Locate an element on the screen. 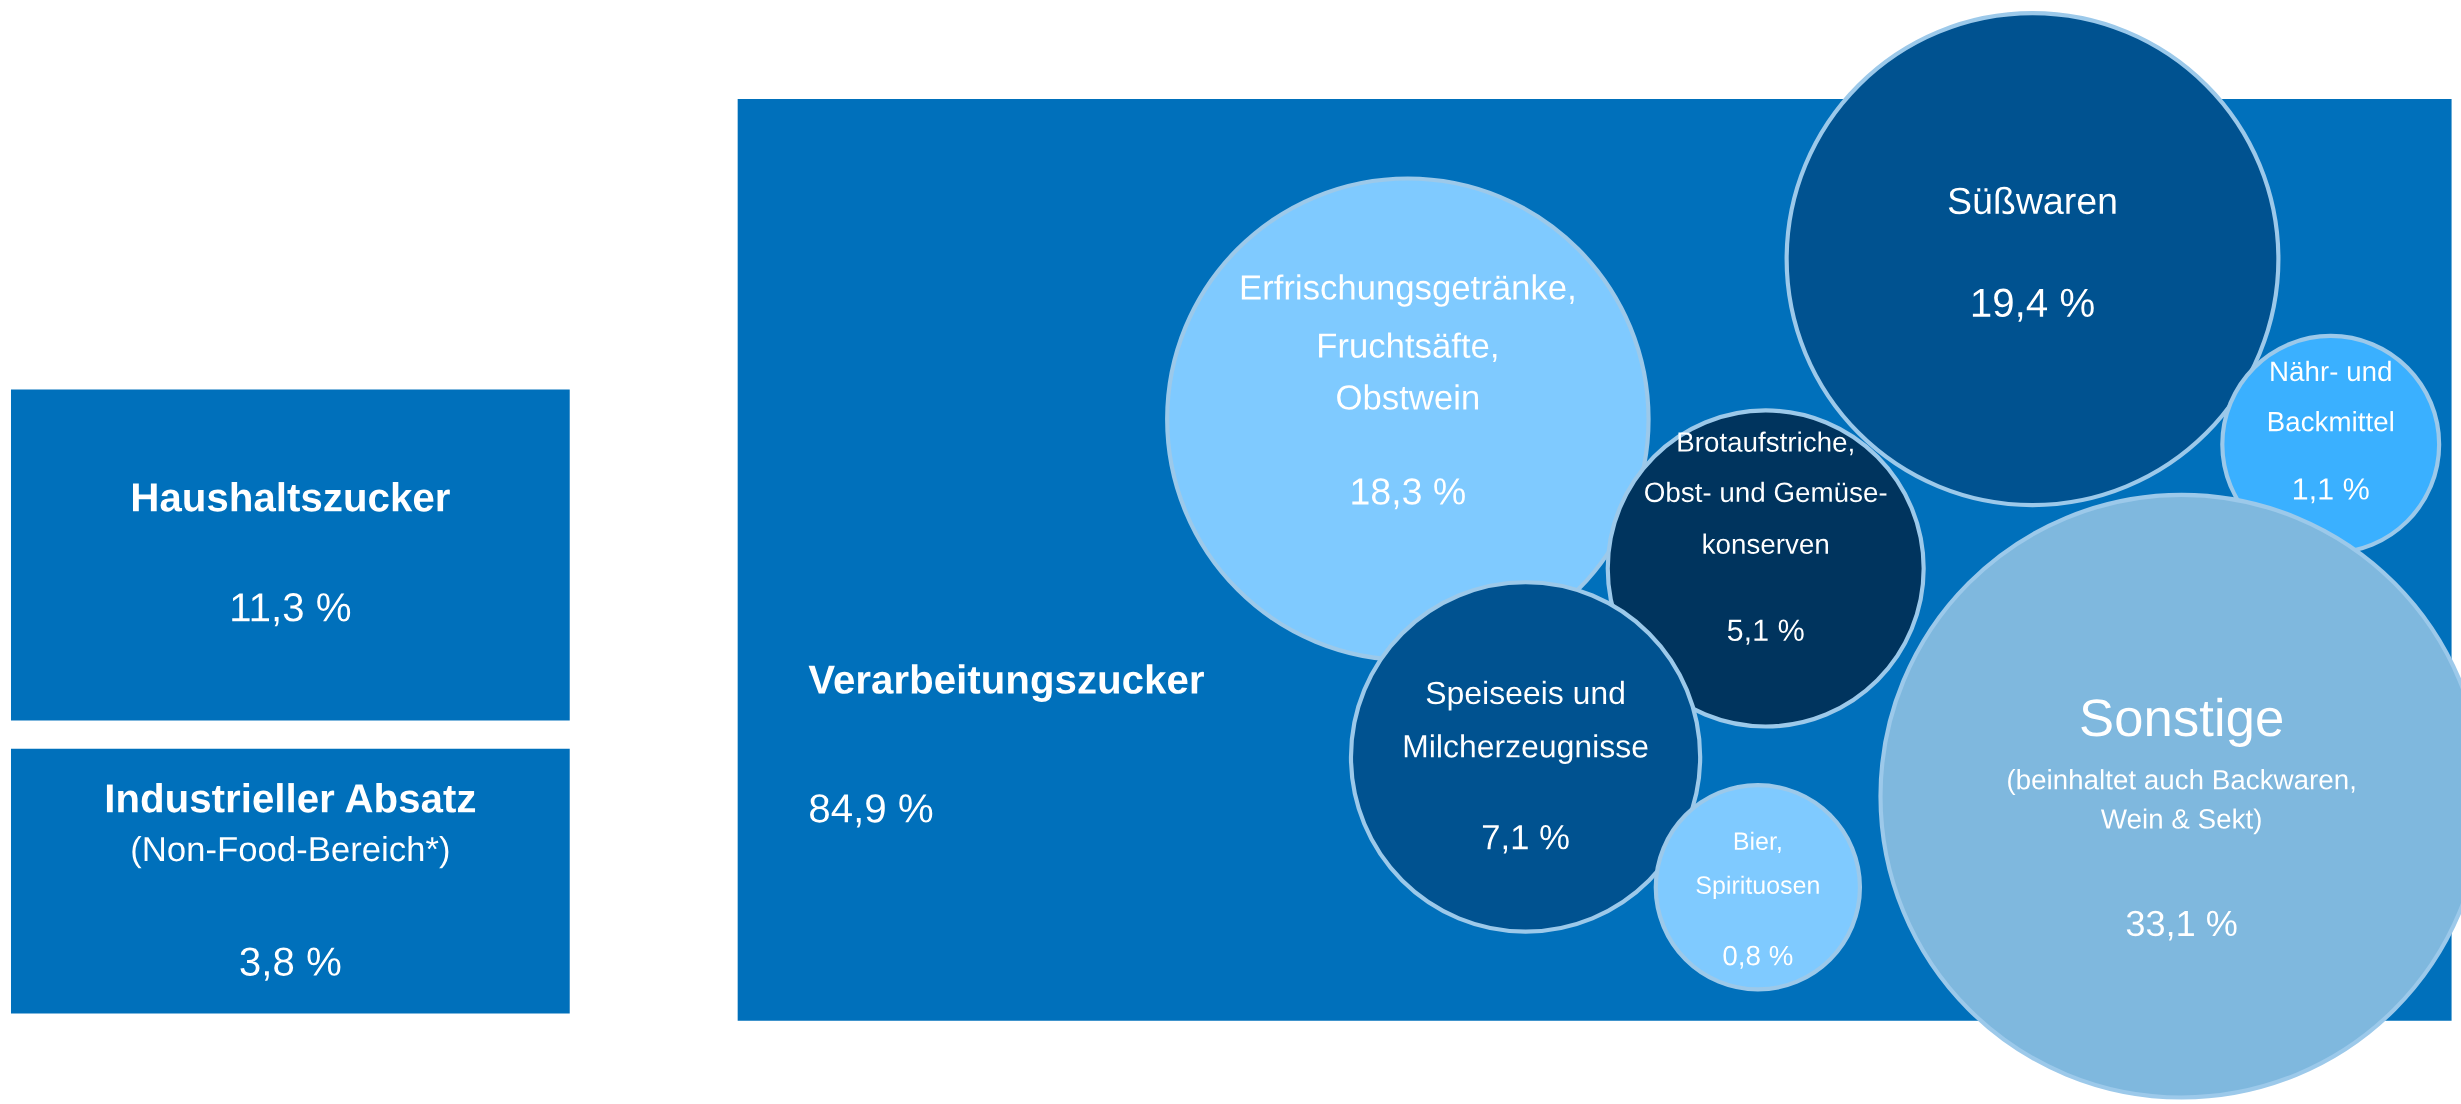  category-label: Erfrischungsgetränke, Fruchtsäfte, Obstwein is located at coordinates (1407, 342).